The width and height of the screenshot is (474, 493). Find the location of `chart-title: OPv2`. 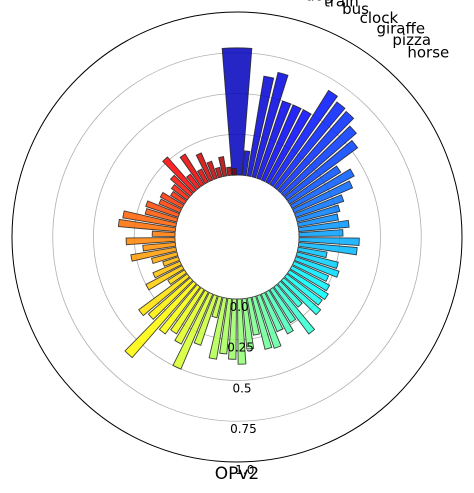

chart-title: OPv2 is located at coordinates (237, 474).